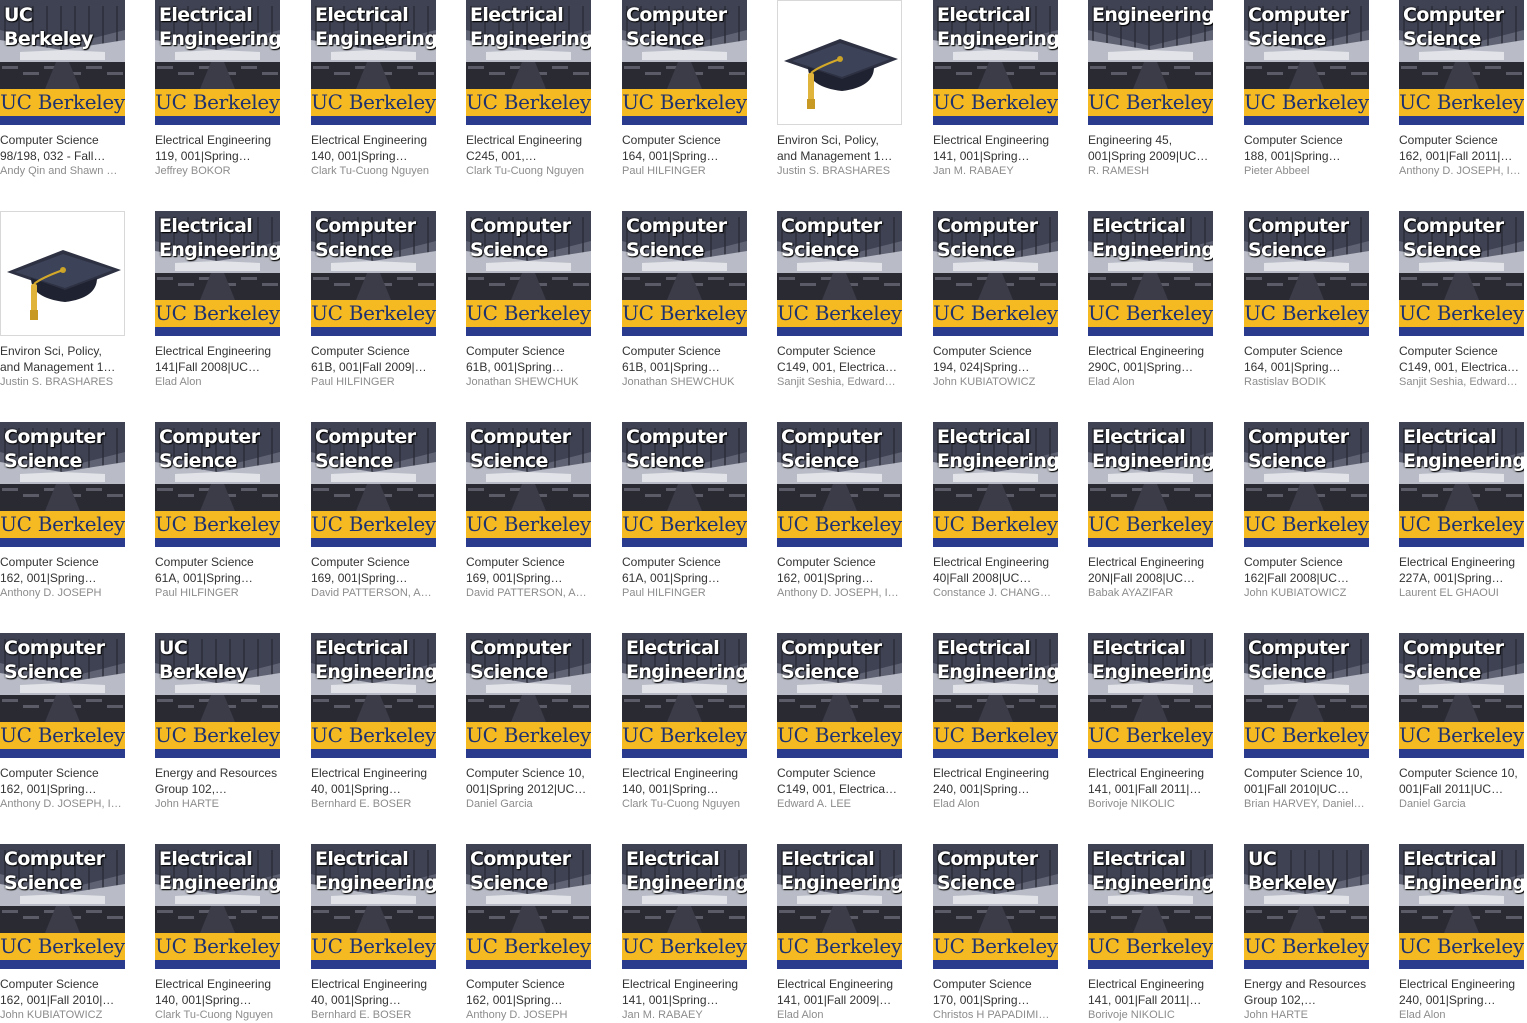 Image resolution: width=1527 pixels, height=1023 pixels. I want to click on course-author: John HARTE, so click(1276, 1015).